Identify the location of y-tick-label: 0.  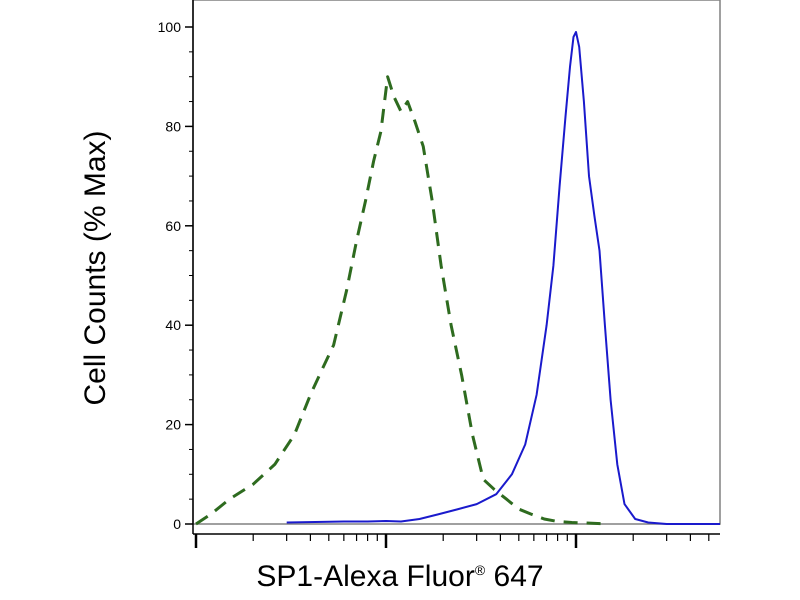
(177, 524).